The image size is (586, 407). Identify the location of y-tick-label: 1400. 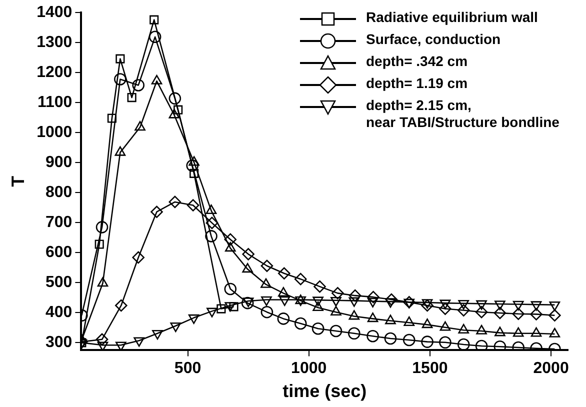
(54, 13).